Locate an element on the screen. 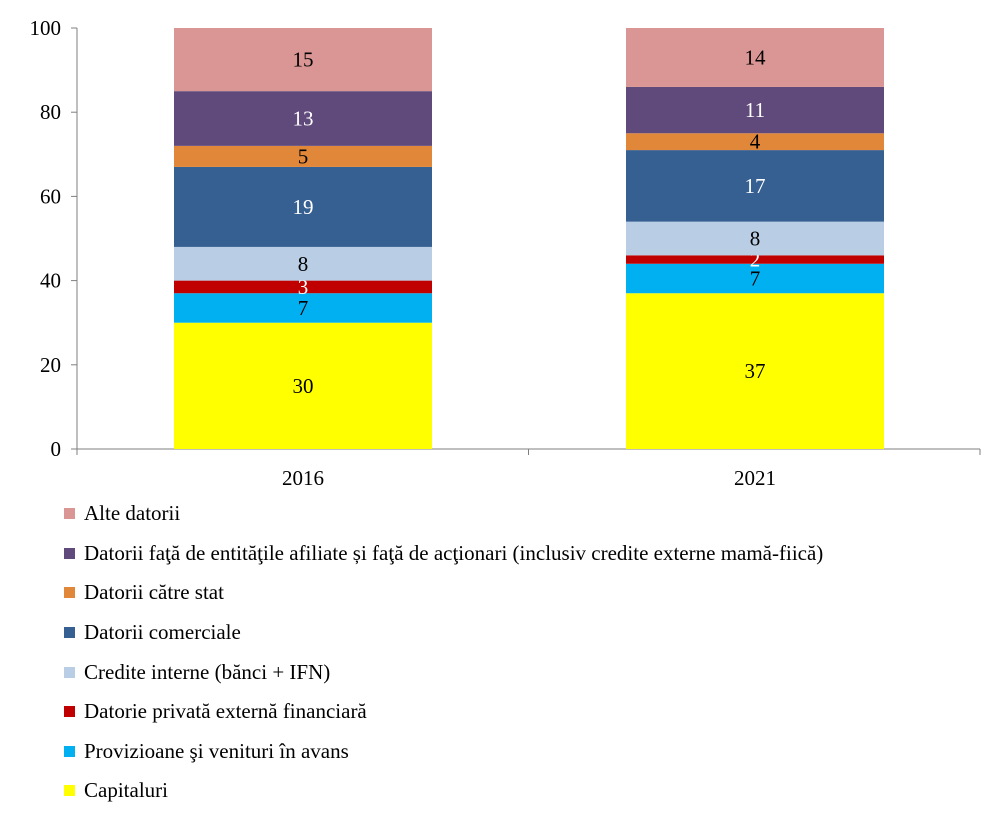  data-label: 4 is located at coordinates (755, 142).